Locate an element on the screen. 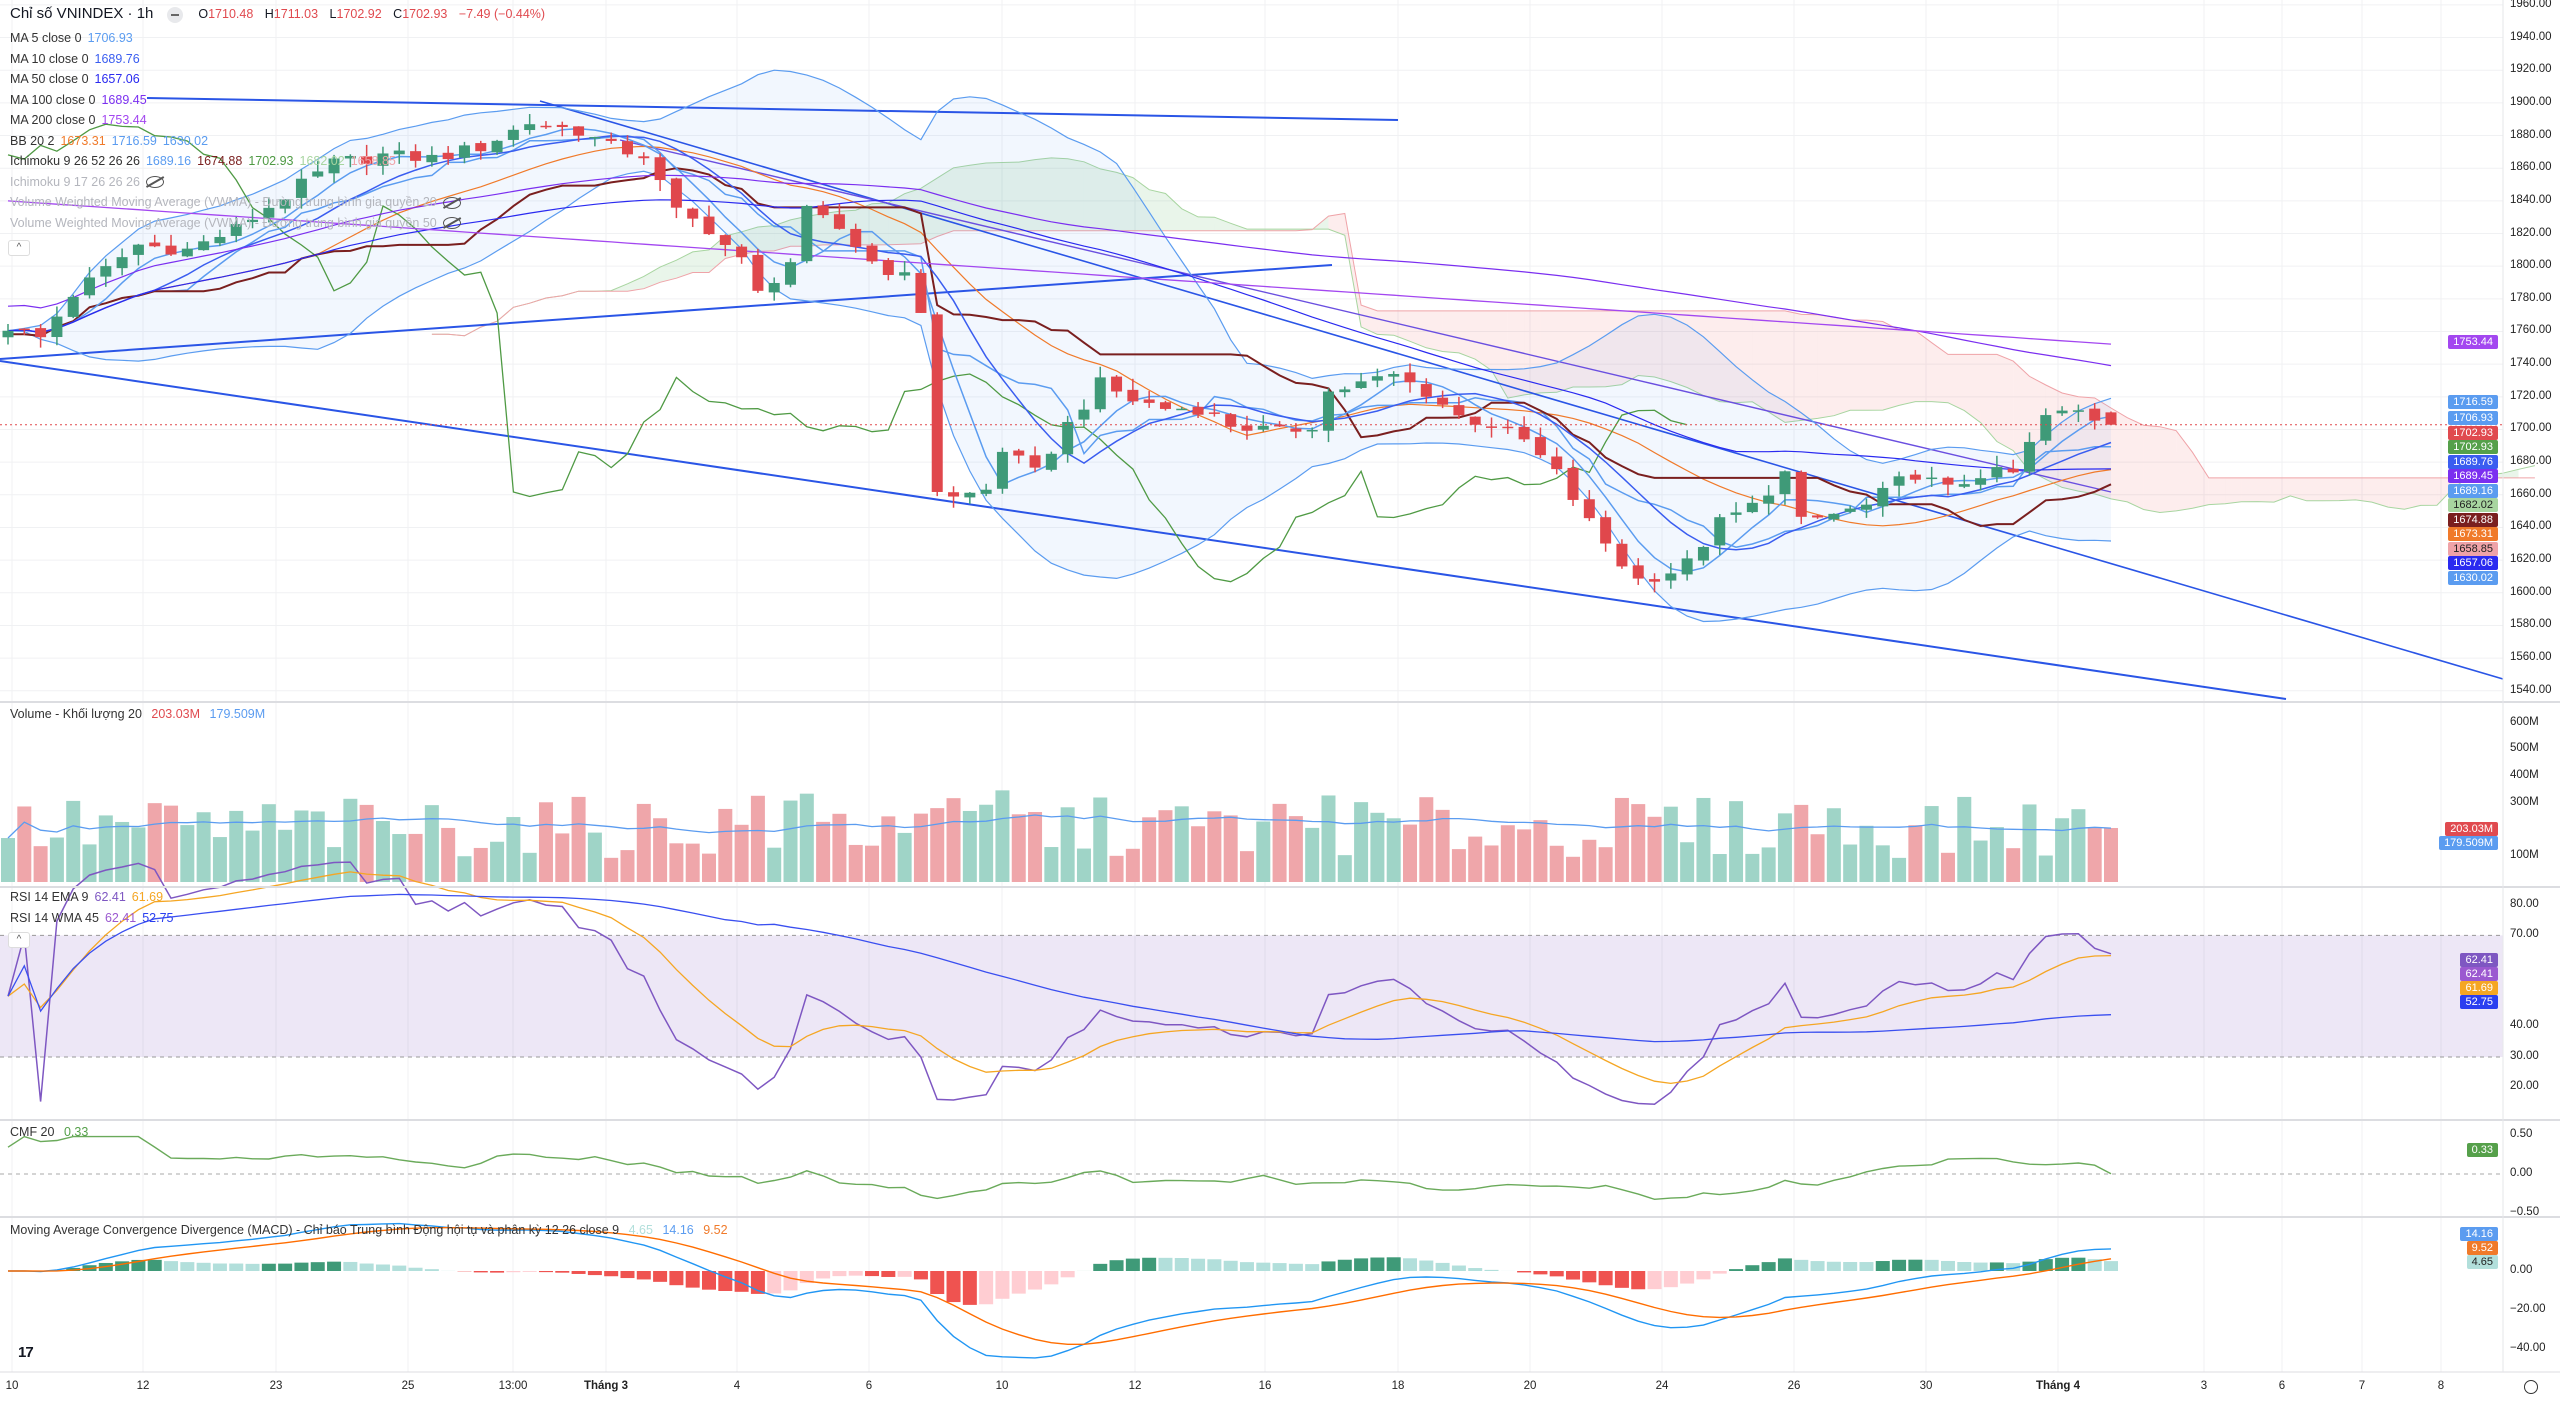 The height and width of the screenshot is (1406, 2560). collapse-legend-button is located at coordinates (174, 14).